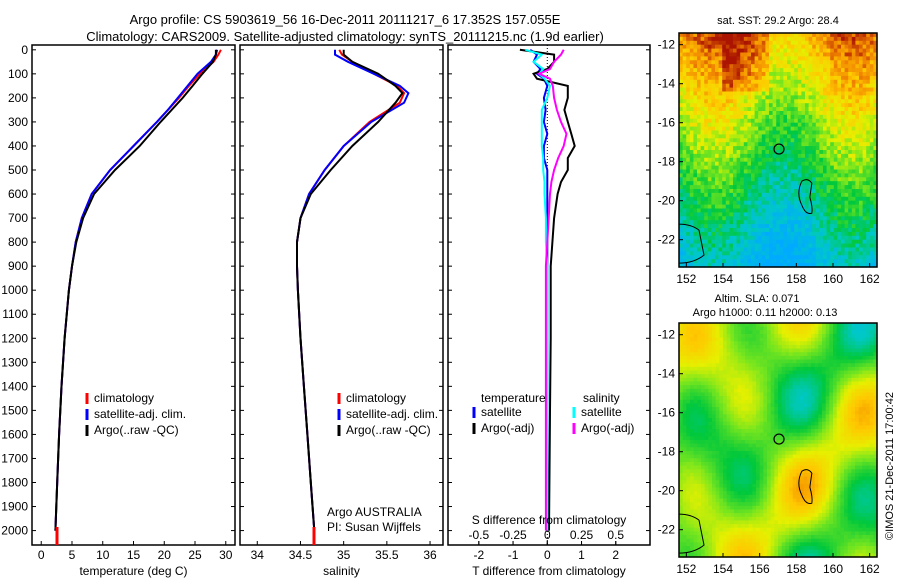 This screenshot has height=580, width=900. Describe the element at coordinates (430, 555) in the screenshot. I see `x-tick-label: 36` at that location.